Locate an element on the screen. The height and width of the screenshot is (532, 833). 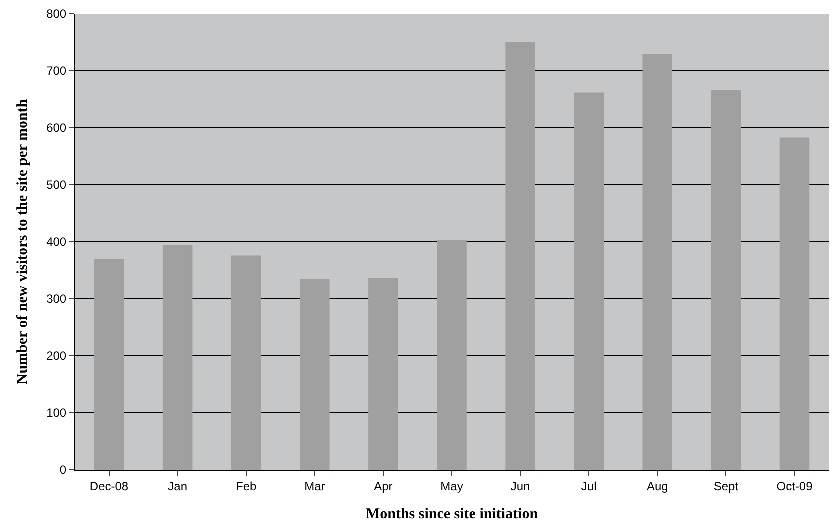
x-tick-label: May is located at coordinates (452, 486).